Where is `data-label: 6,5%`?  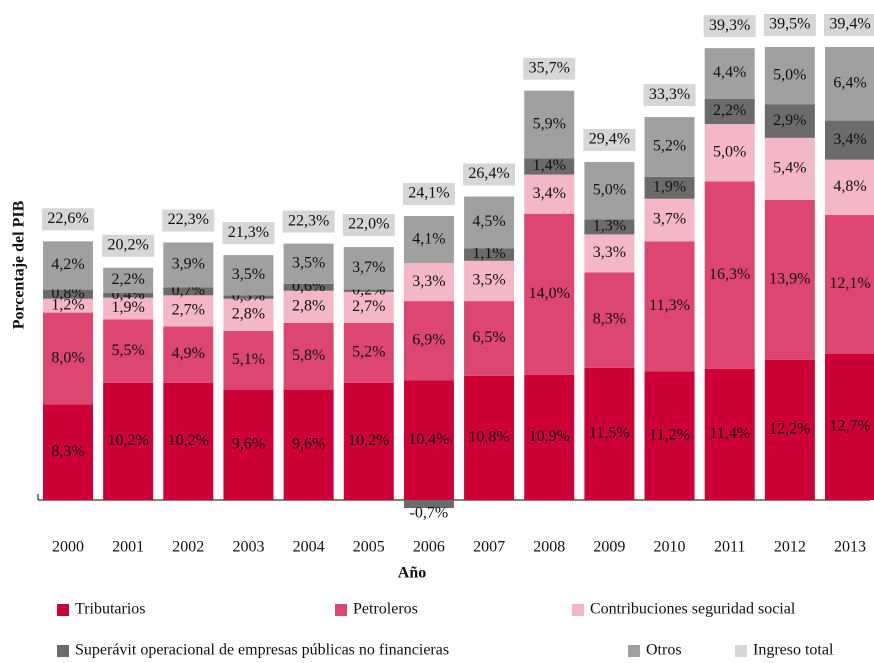 data-label: 6,5% is located at coordinates (488, 337).